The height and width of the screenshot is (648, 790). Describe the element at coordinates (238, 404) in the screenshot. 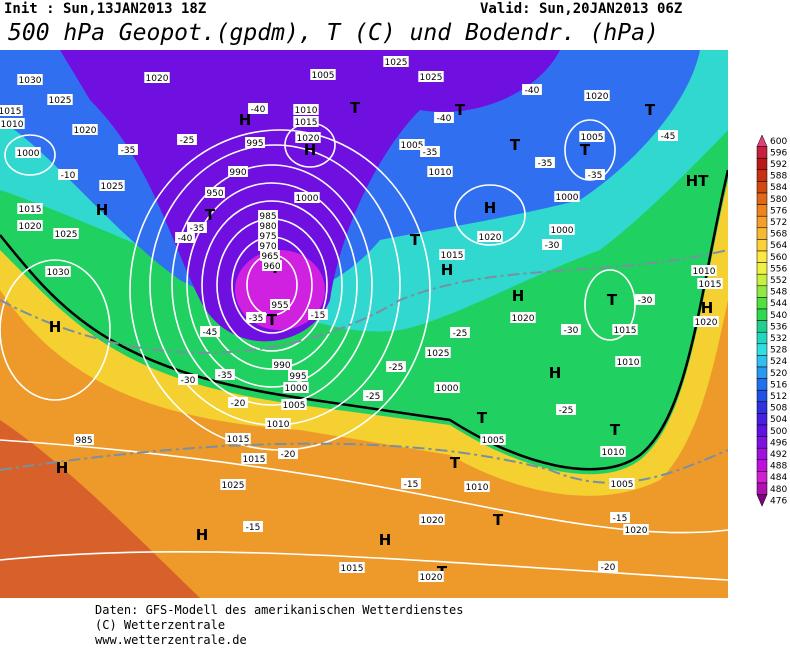

I see `contour-label: -20` at that location.